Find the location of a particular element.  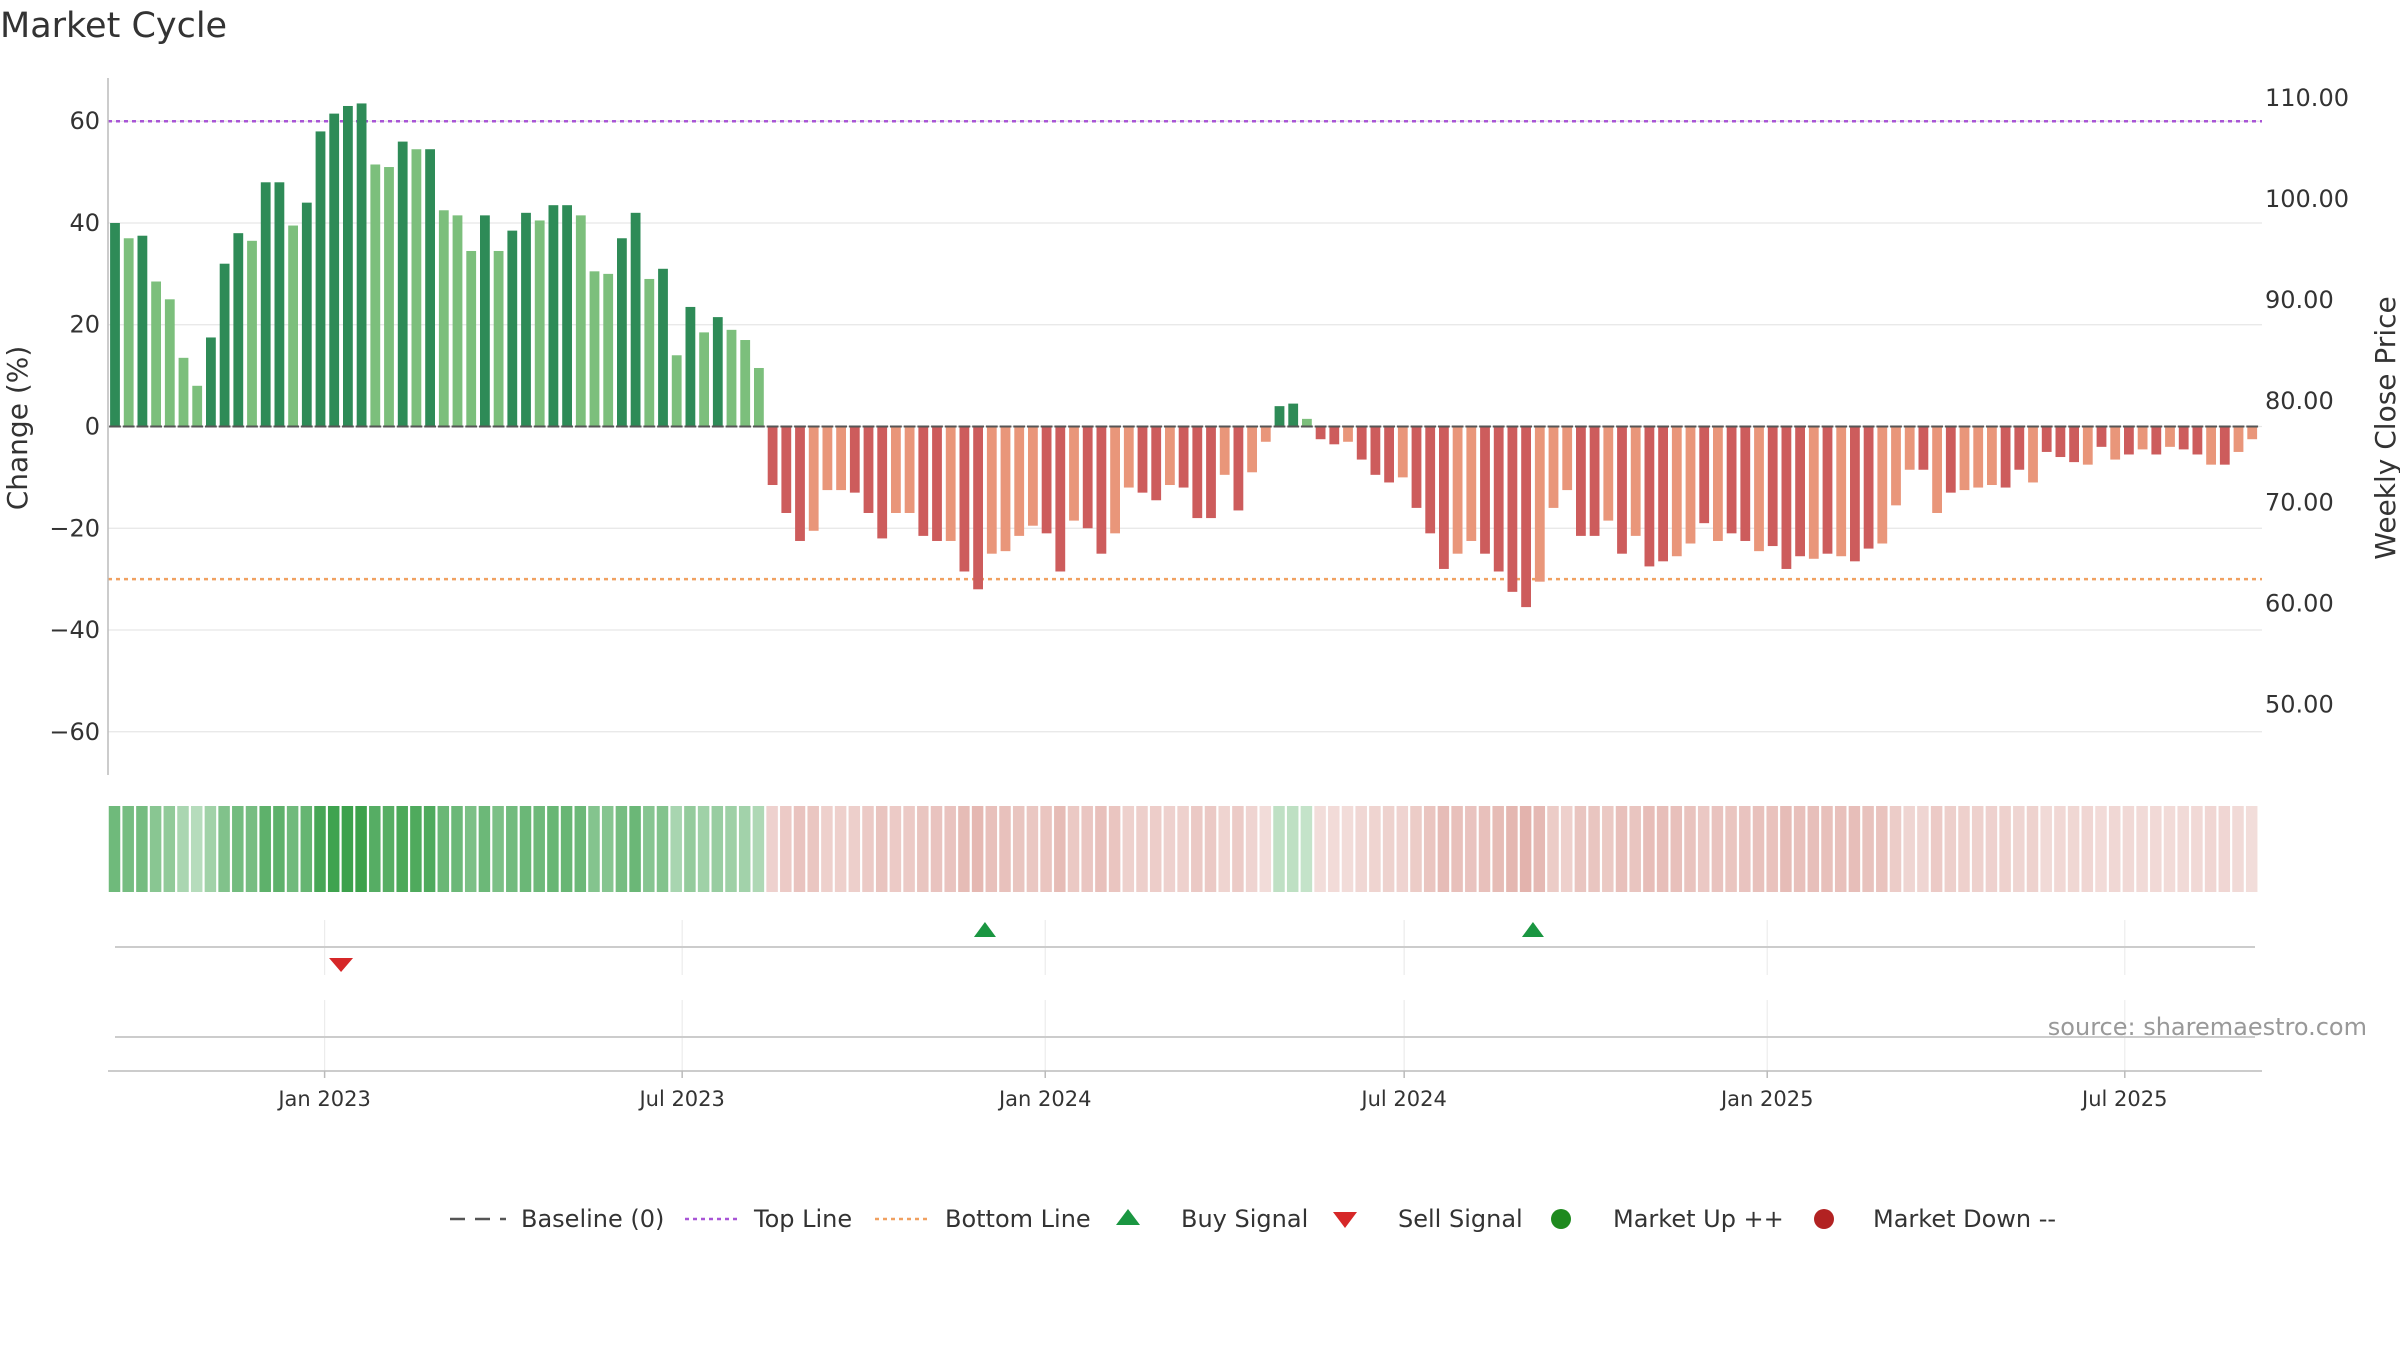

legend-item: Top Line is located at coordinates (768, 1219).